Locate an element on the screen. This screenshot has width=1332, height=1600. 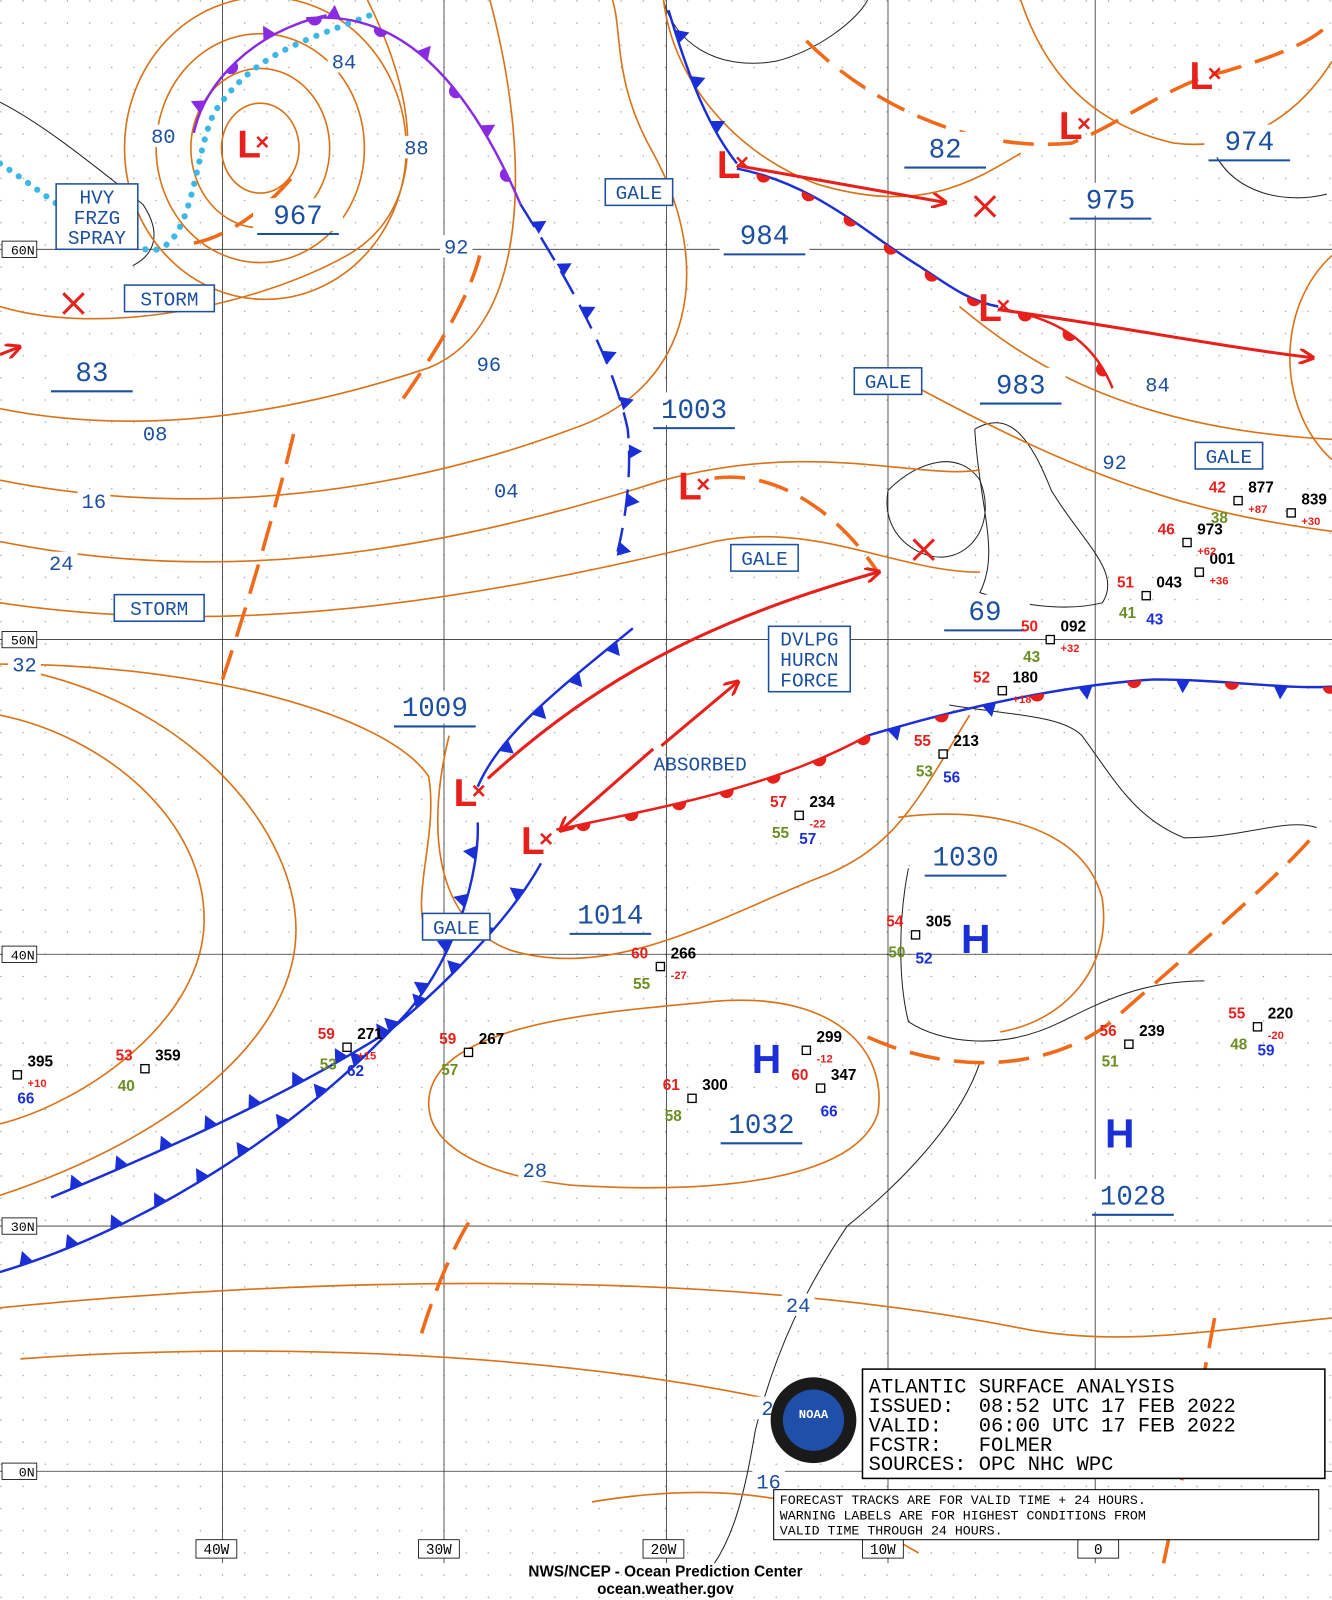
station-wave: 66 is located at coordinates (25, 1098).